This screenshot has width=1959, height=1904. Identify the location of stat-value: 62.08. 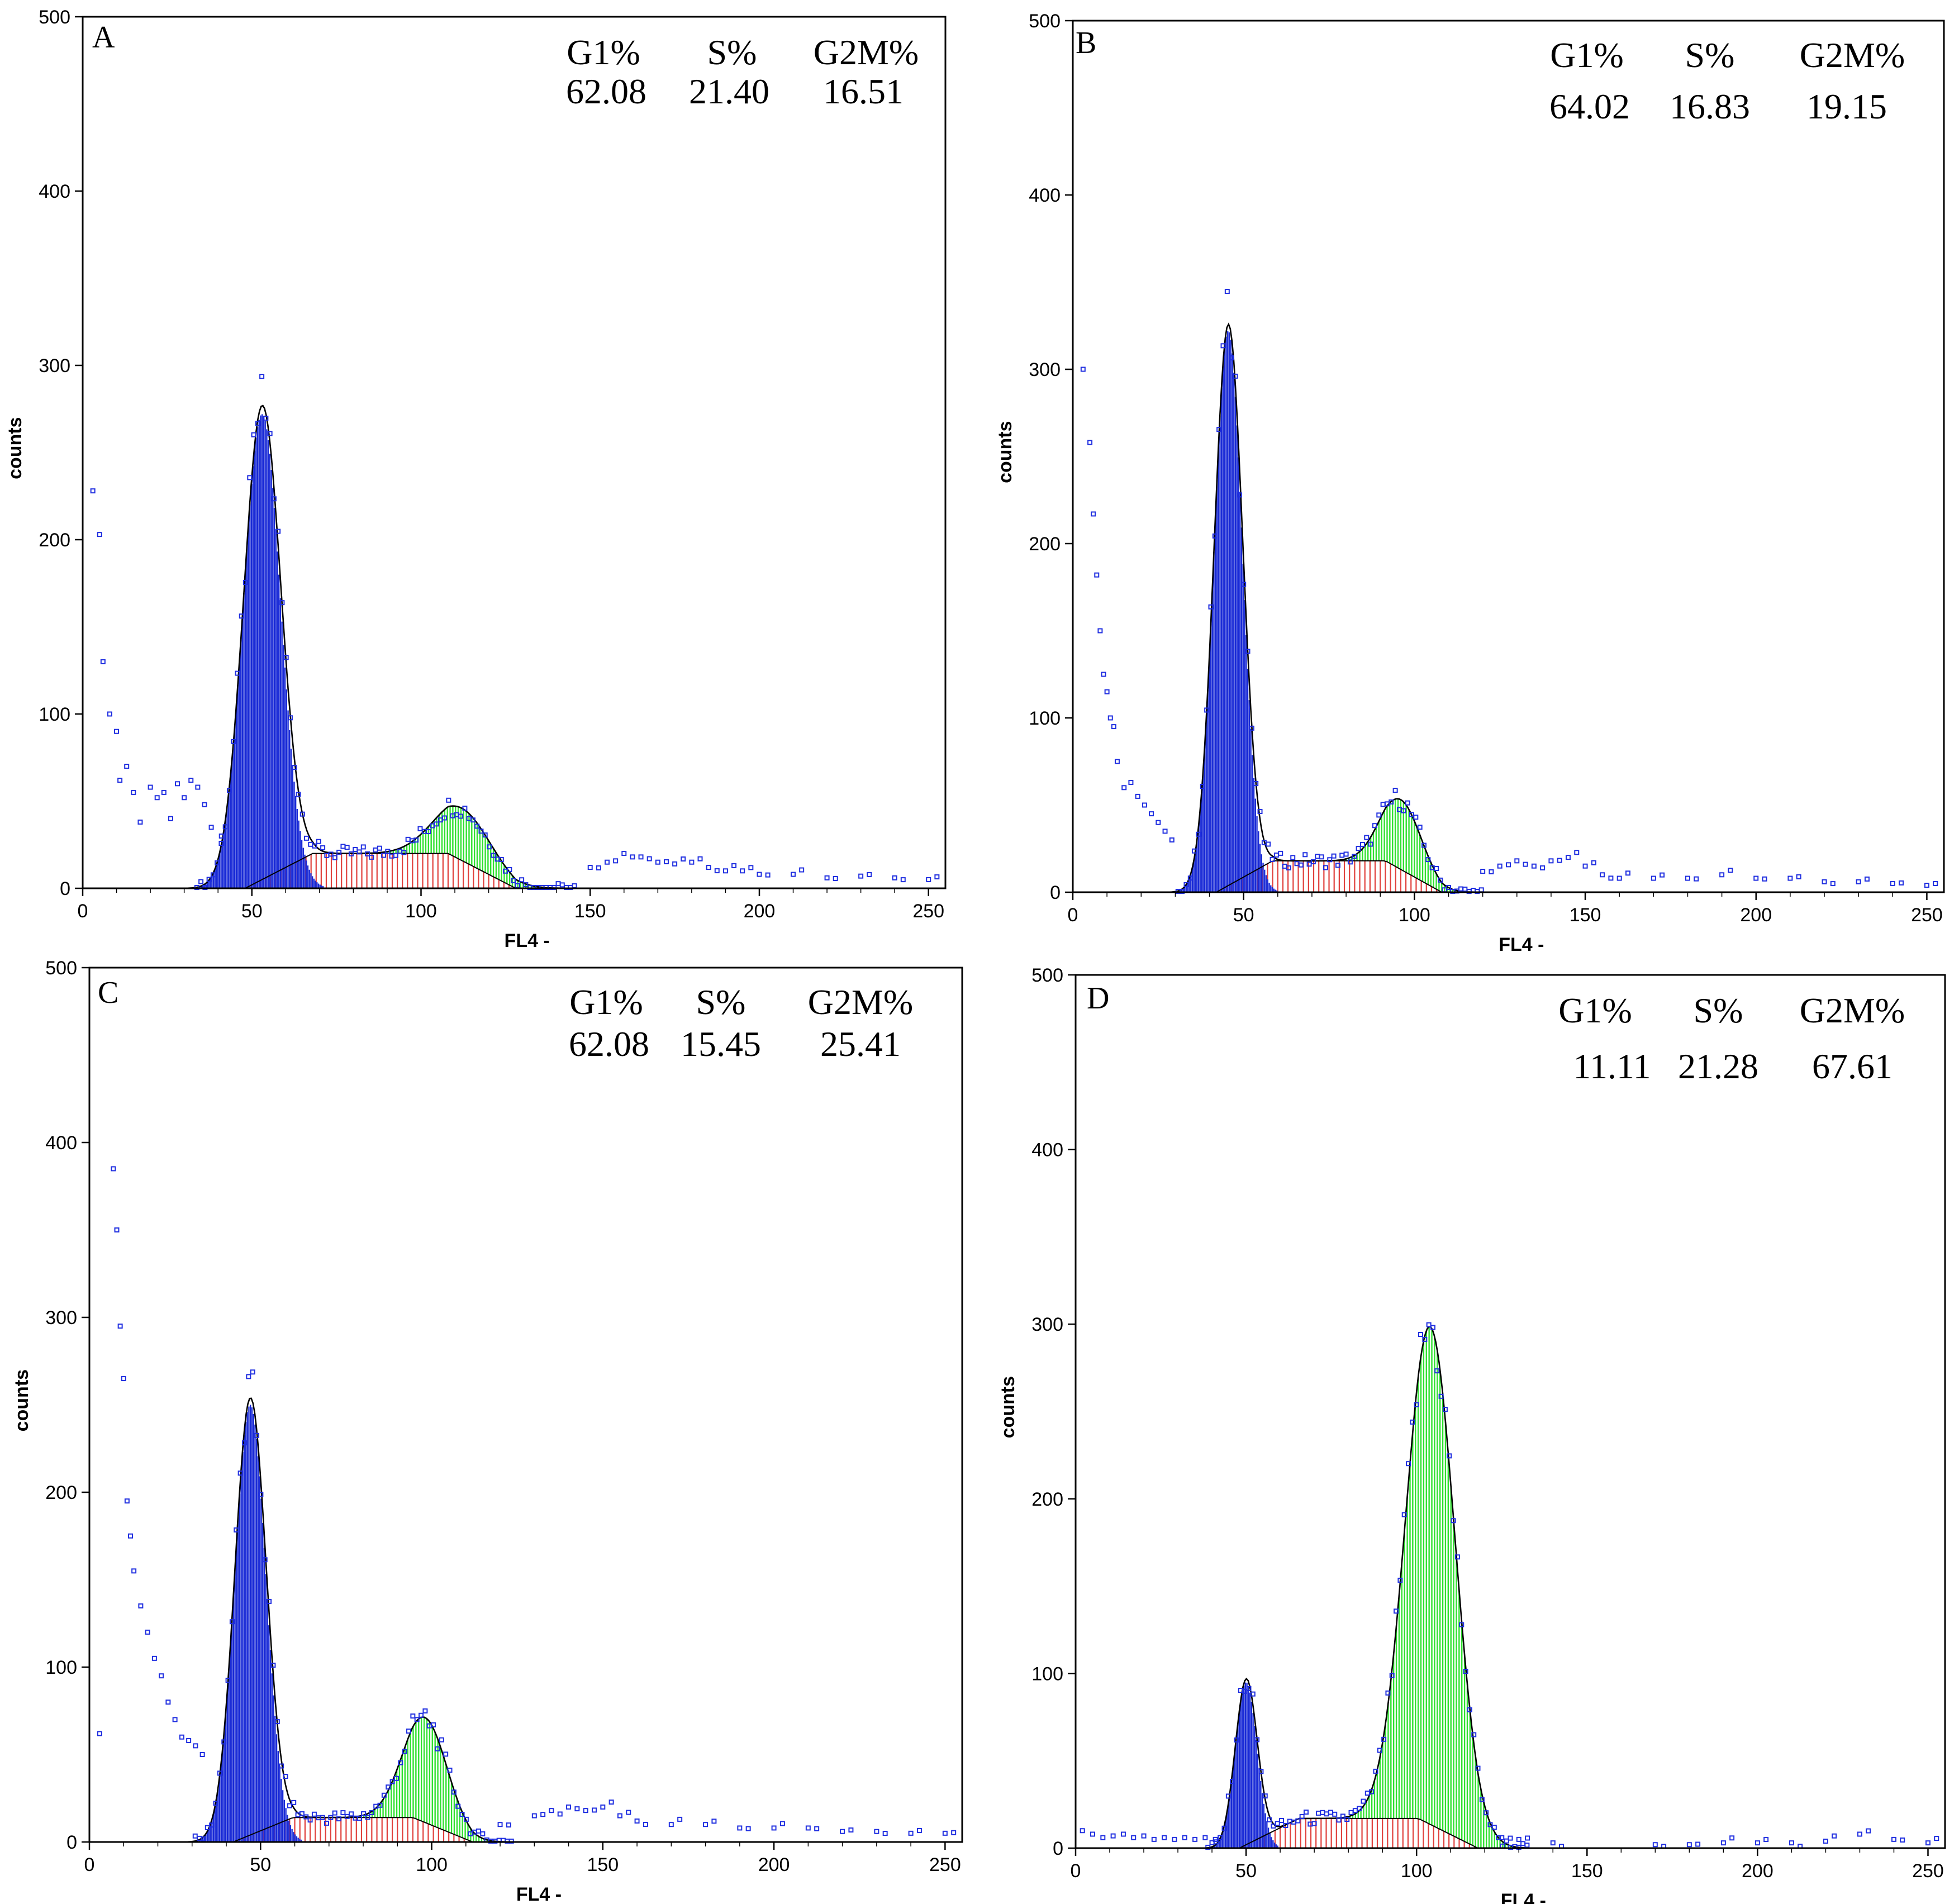
(609, 1044).